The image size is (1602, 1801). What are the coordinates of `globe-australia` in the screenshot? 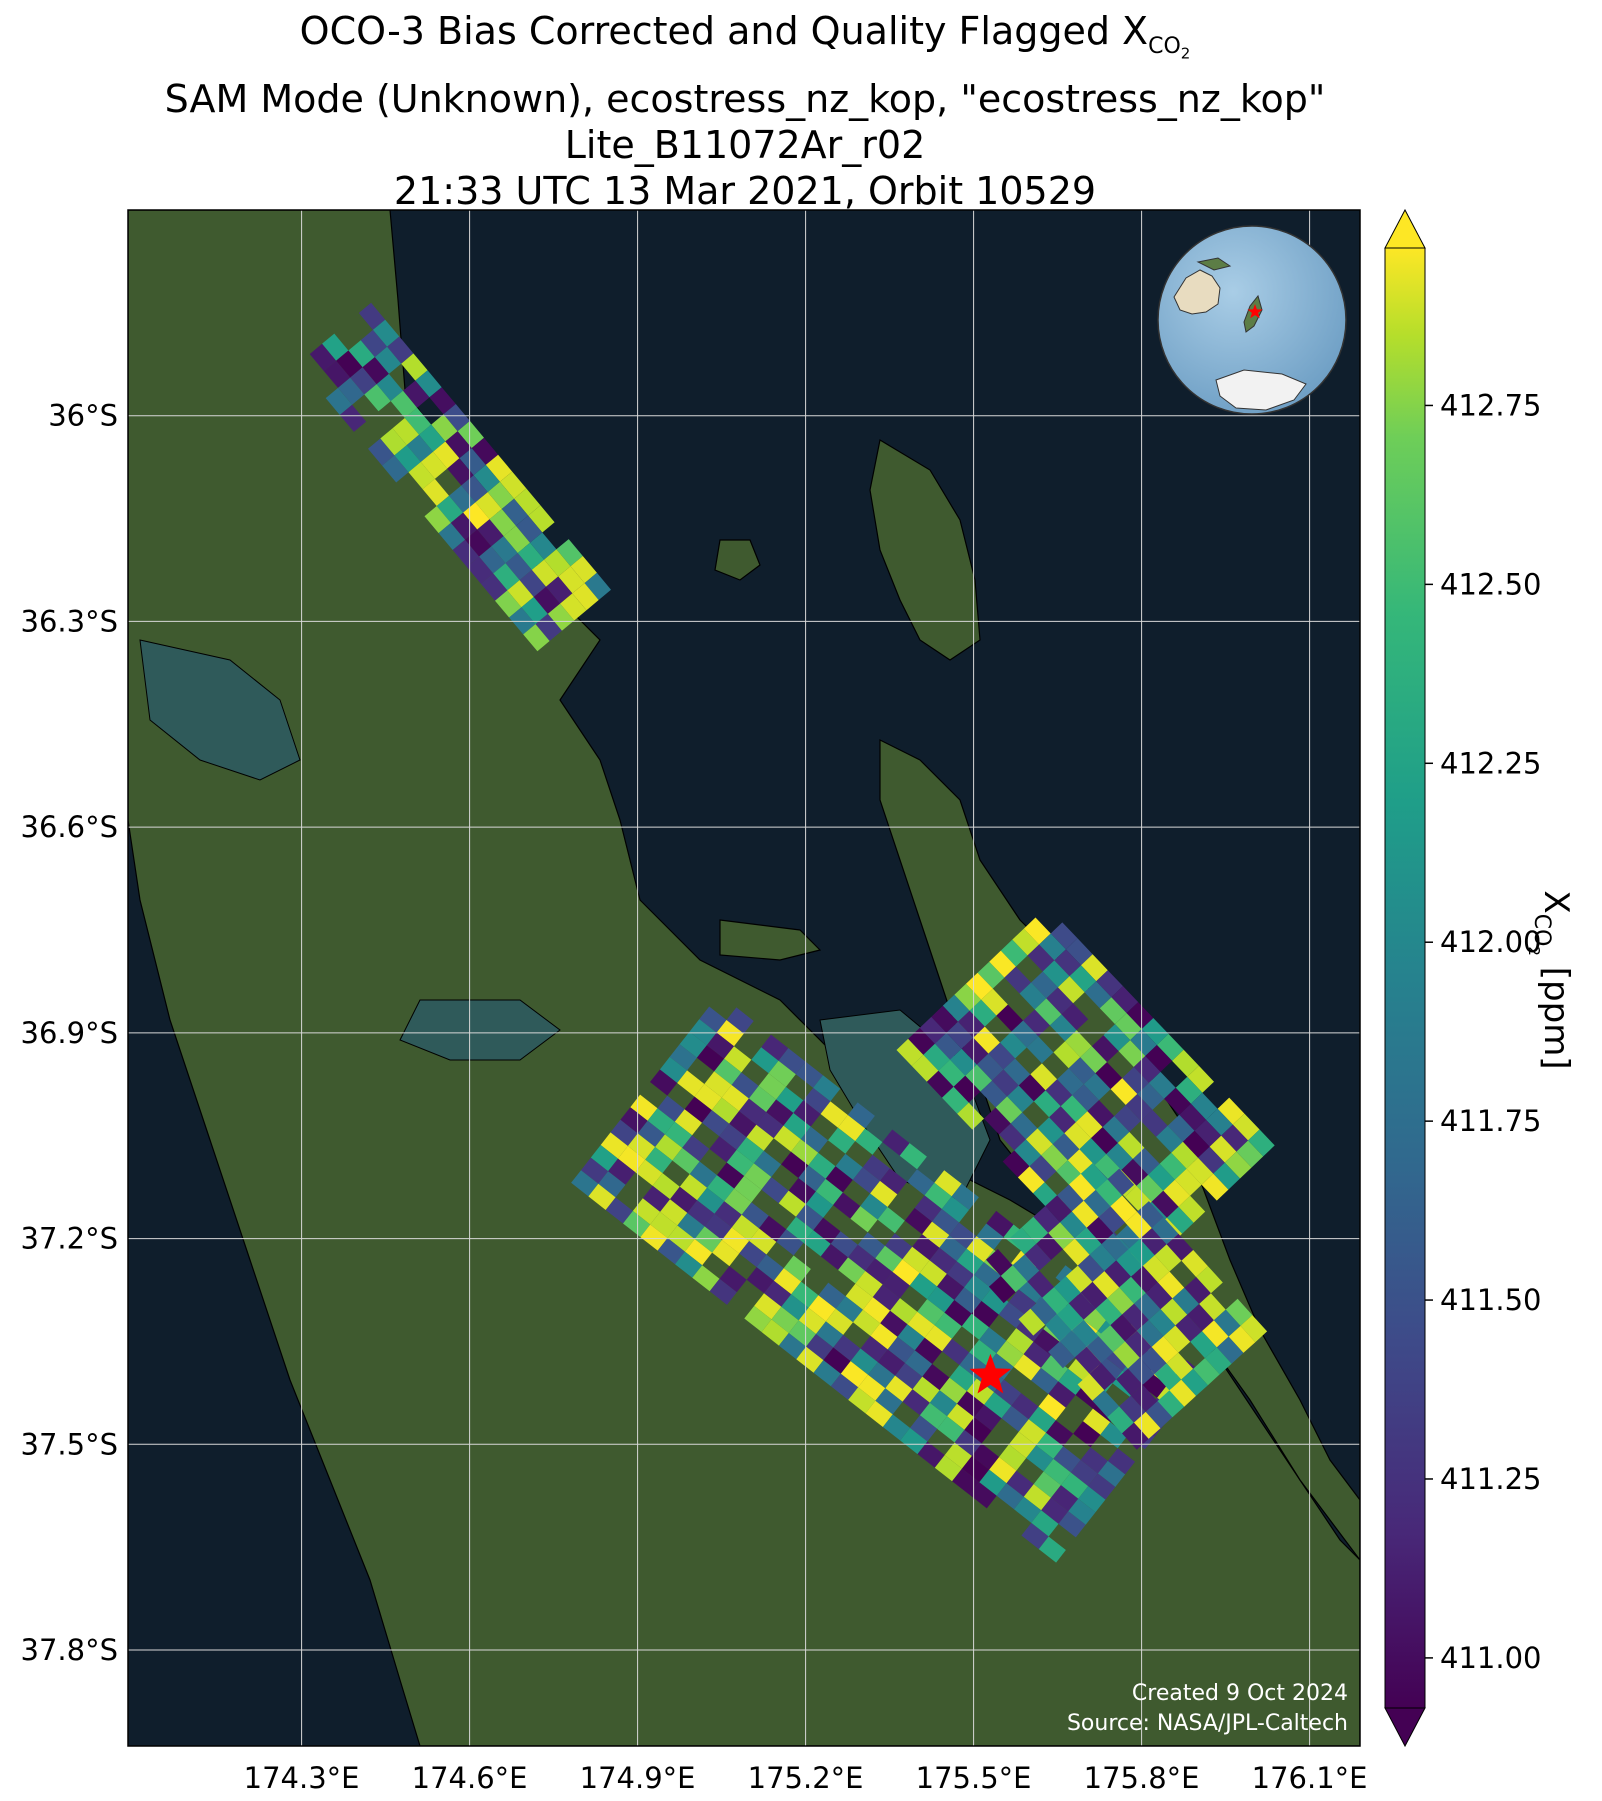 It's located at (1197, 292).